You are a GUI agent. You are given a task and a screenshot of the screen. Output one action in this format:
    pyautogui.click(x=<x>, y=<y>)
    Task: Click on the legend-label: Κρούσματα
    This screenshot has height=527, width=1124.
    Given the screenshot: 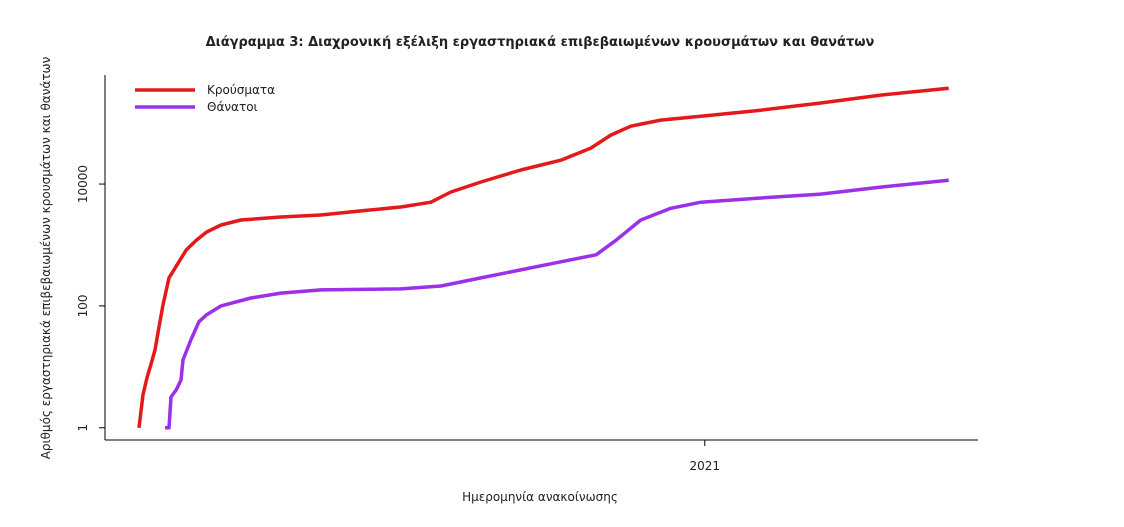 What is the action you would take?
    pyautogui.click(x=241, y=90)
    